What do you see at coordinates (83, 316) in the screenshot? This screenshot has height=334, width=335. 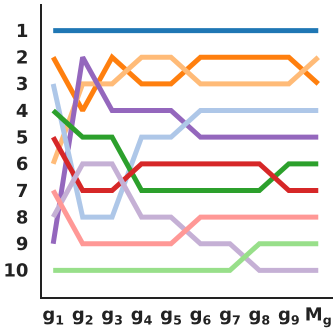 I see `x-tick-label: g$_{2}$` at bounding box center [83, 316].